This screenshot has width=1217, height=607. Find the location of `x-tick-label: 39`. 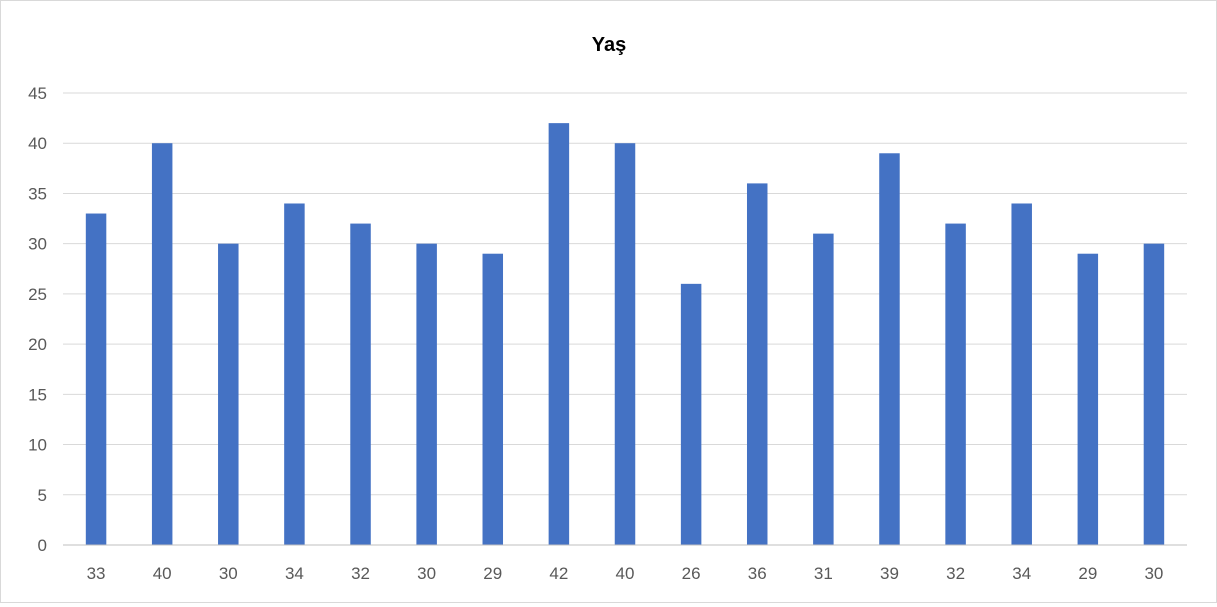

x-tick-label: 39 is located at coordinates (889, 573).